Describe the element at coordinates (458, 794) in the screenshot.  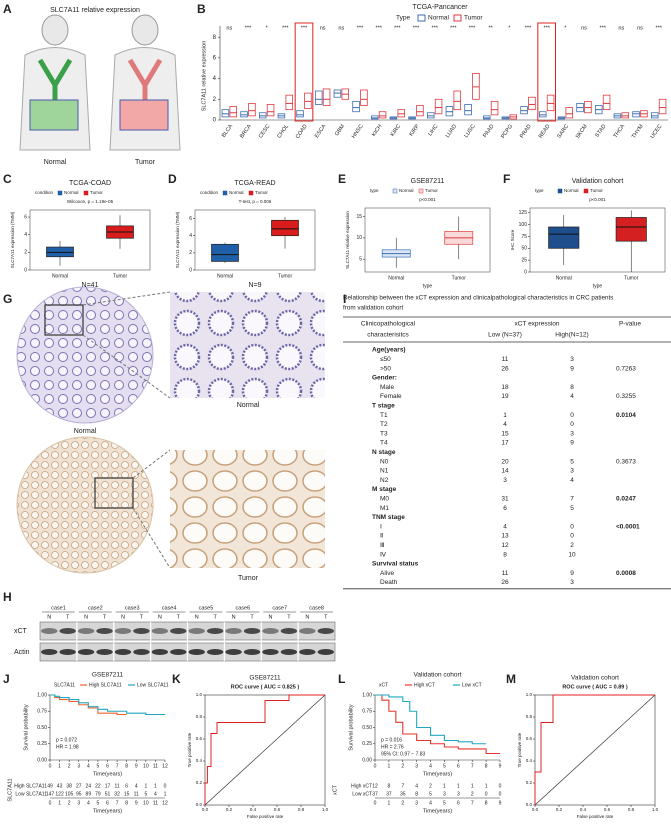
I see `risk-count: 3` at that location.